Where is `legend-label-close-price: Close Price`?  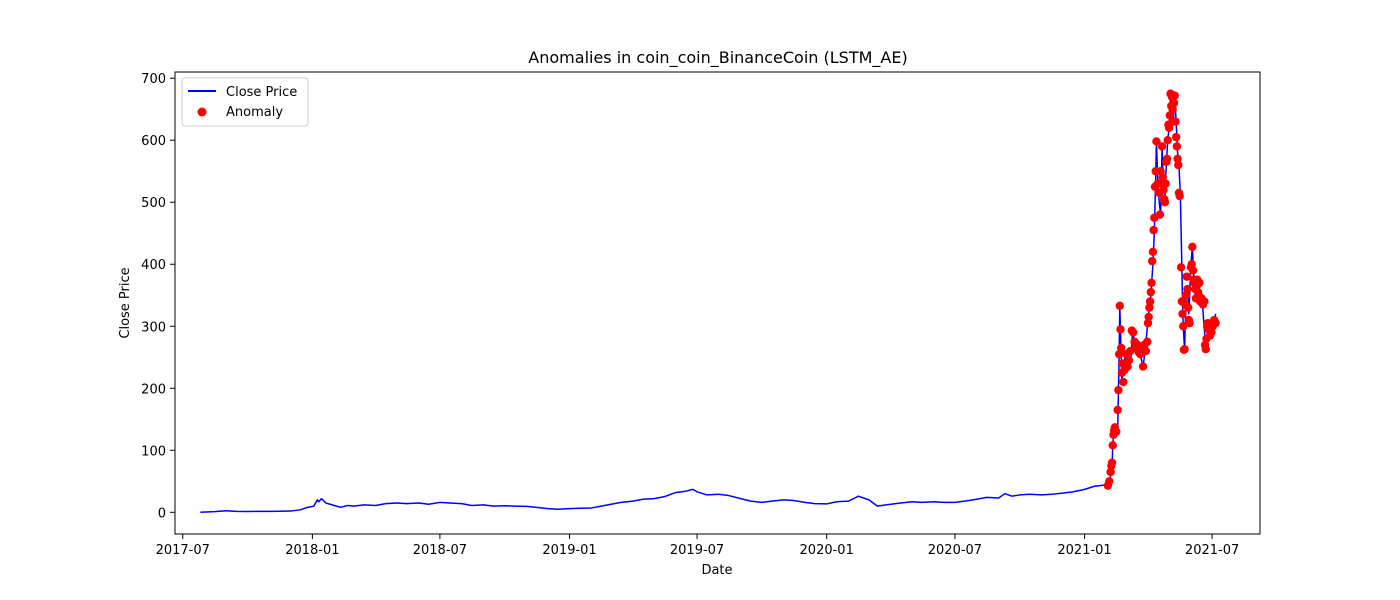
legend-label-close-price: Close Price is located at coordinates (261, 92).